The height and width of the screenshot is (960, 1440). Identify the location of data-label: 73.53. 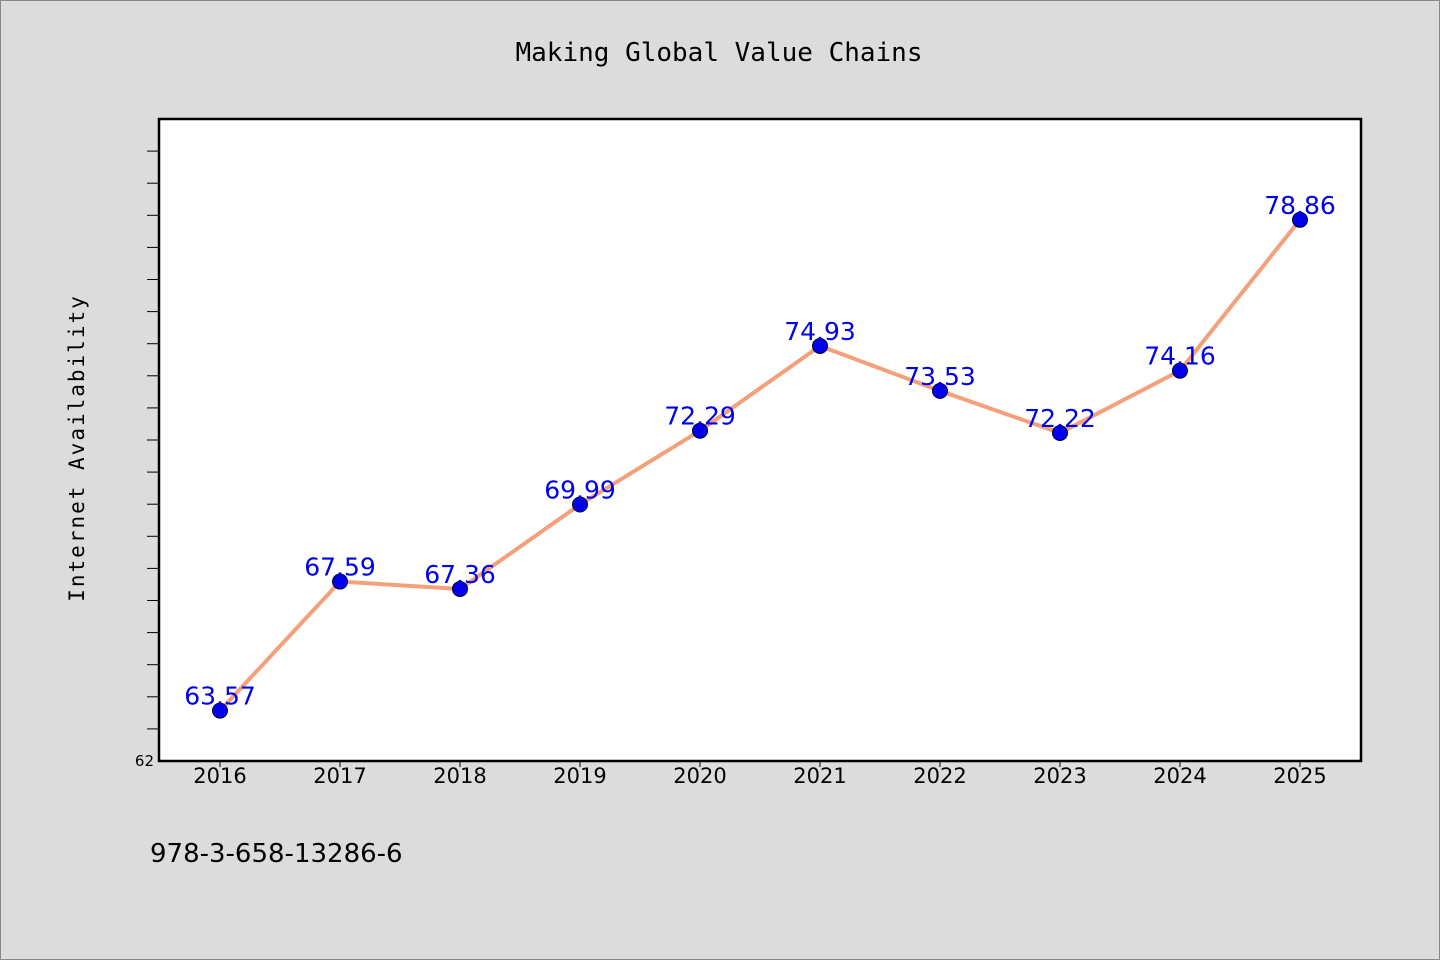
(940, 376).